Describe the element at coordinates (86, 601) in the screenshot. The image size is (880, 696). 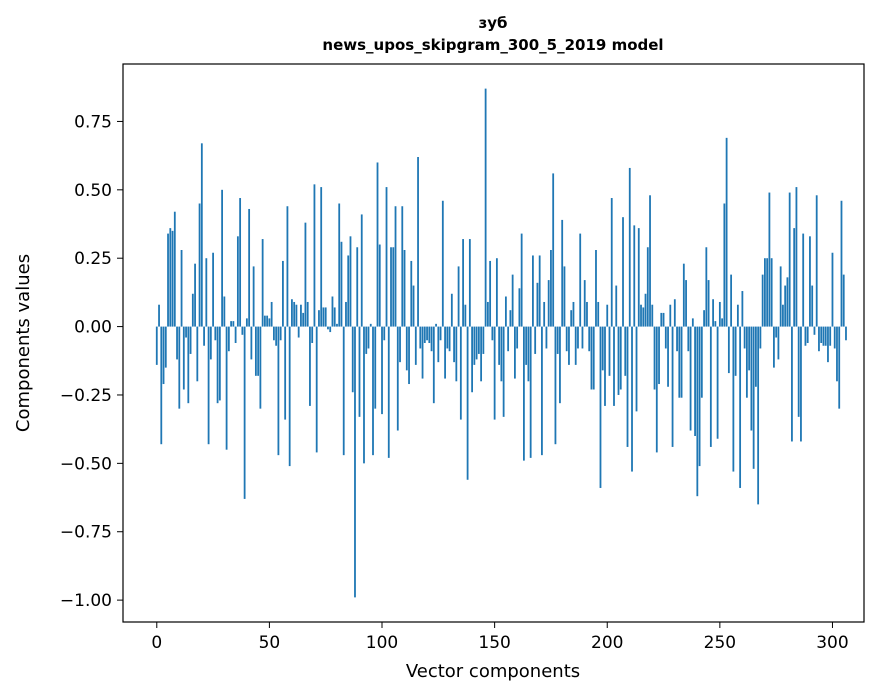
I see `y-tick-label: −1.00` at that location.